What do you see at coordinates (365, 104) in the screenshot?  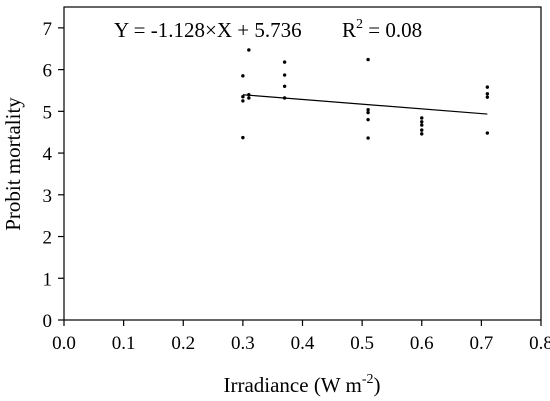 I see `regression-line` at bounding box center [365, 104].